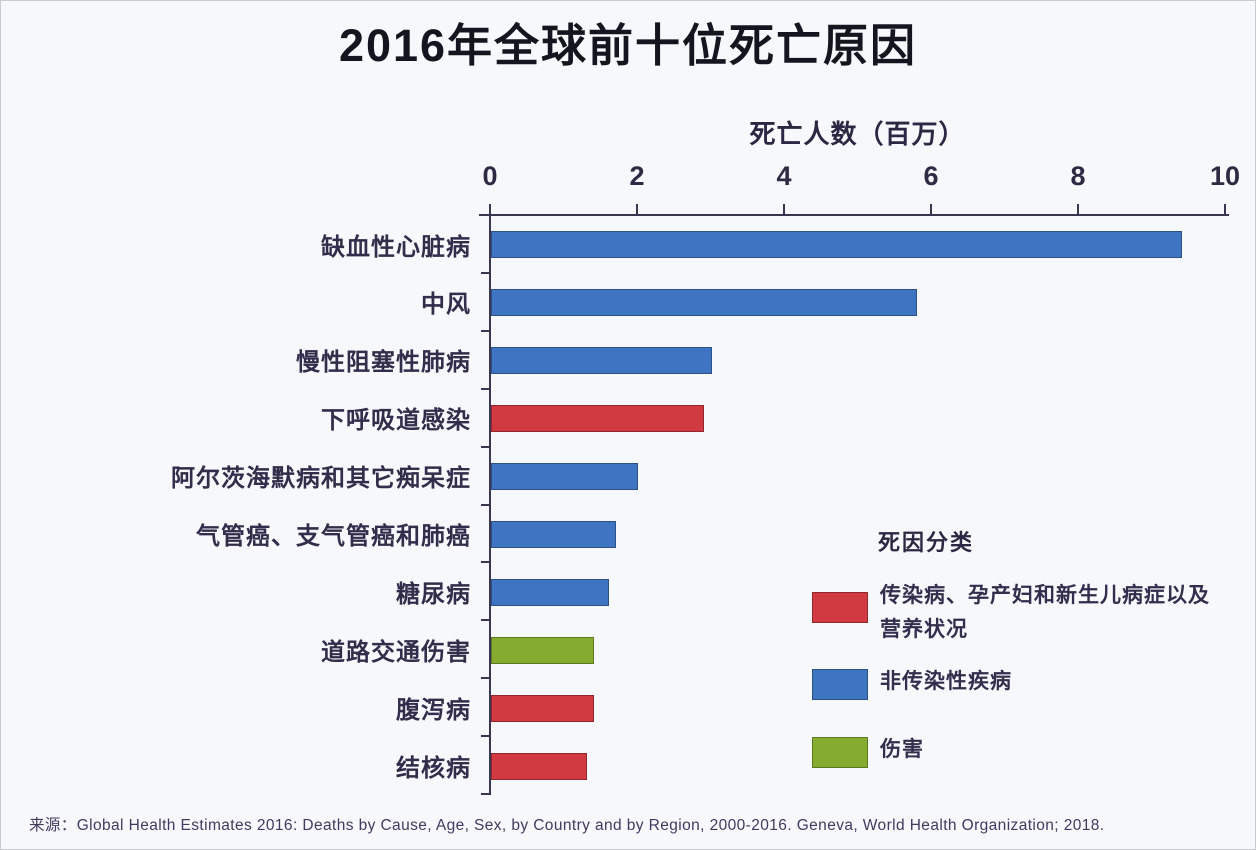 The width and height of the screenshot is (1256, 850). I want to click on y-axis-line, so click(490, 504).